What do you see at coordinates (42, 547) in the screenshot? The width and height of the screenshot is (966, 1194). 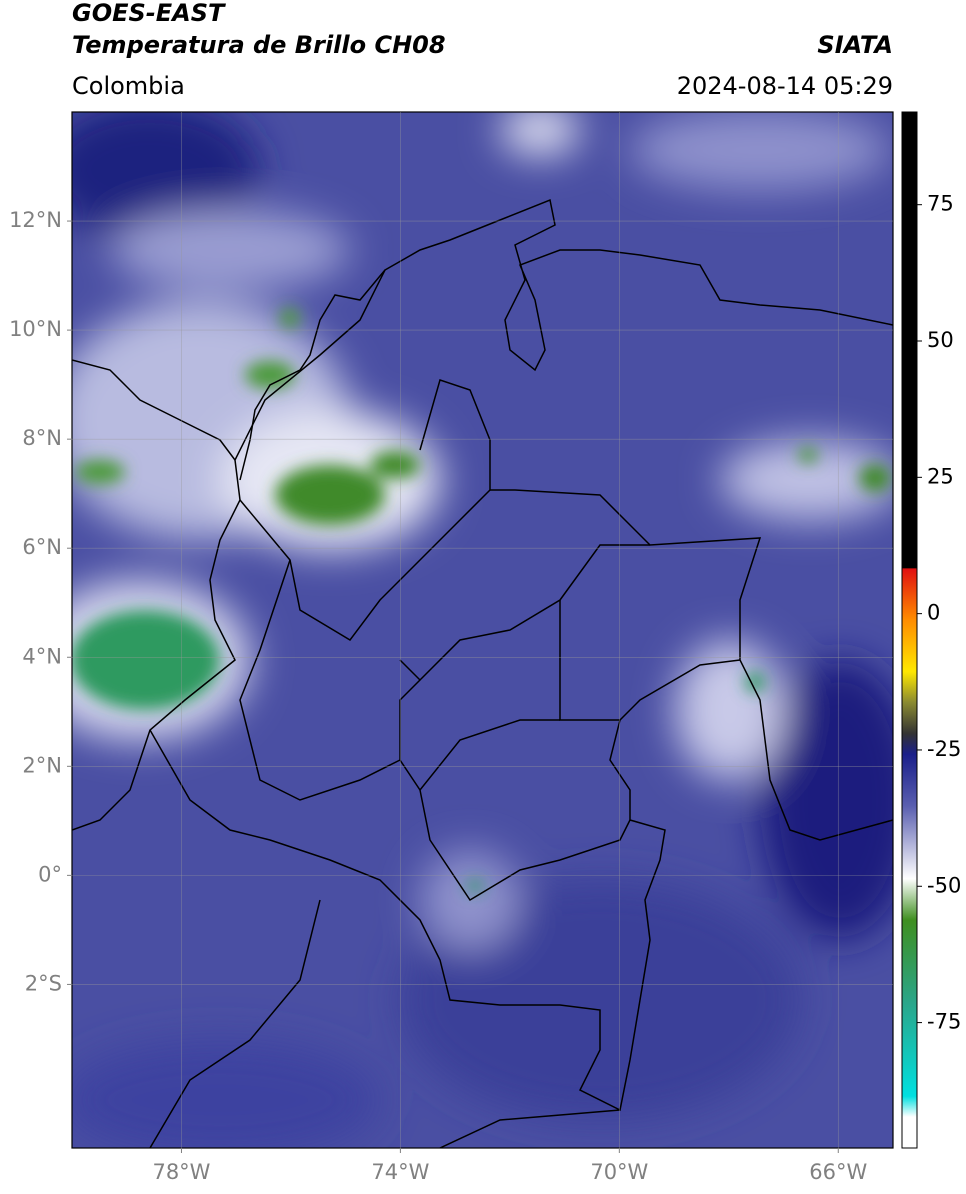 I see `y-tick-label: 6°N` at bounding box center [42, 547].